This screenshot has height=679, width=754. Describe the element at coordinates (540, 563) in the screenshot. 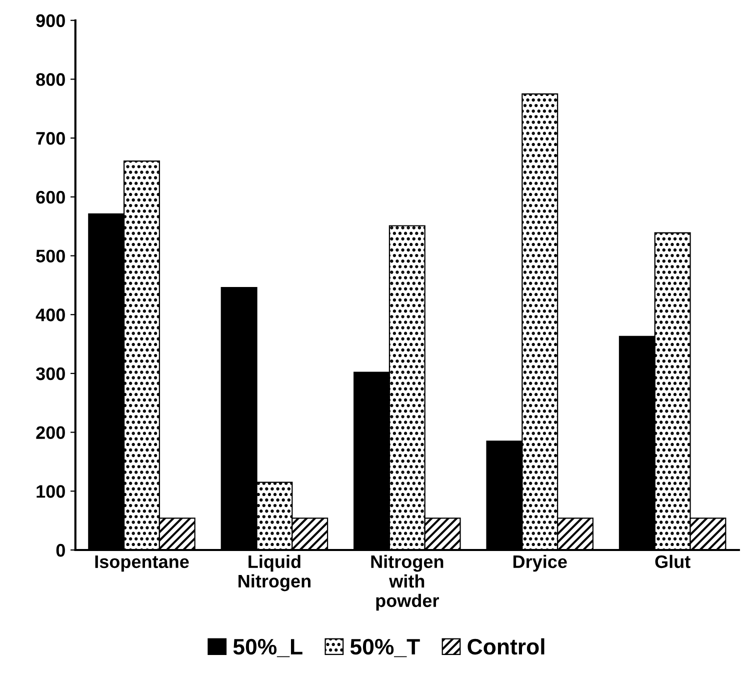

I see `x-tick-label: Dryice` at that location.